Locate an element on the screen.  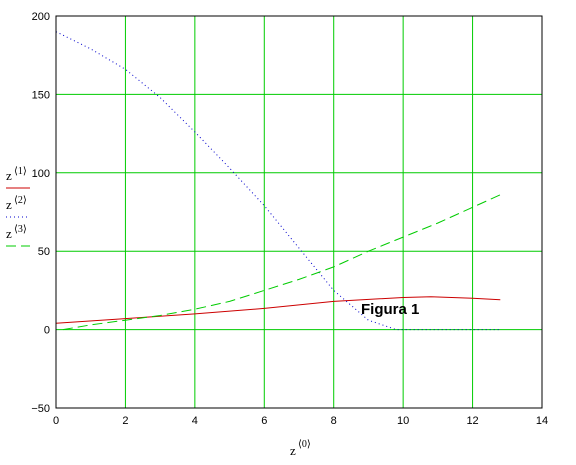
x-axis-label-sup: ⟨0⟩ is located at coordinates (304, 444).